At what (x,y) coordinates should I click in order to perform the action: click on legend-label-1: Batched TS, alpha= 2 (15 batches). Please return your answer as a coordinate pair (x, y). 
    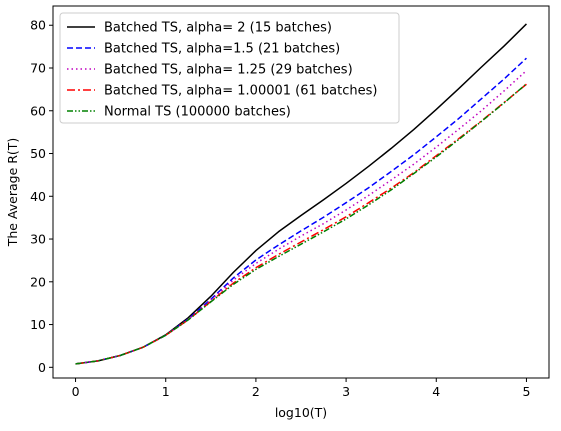
    Looking at the image, I should click on (218, 28).